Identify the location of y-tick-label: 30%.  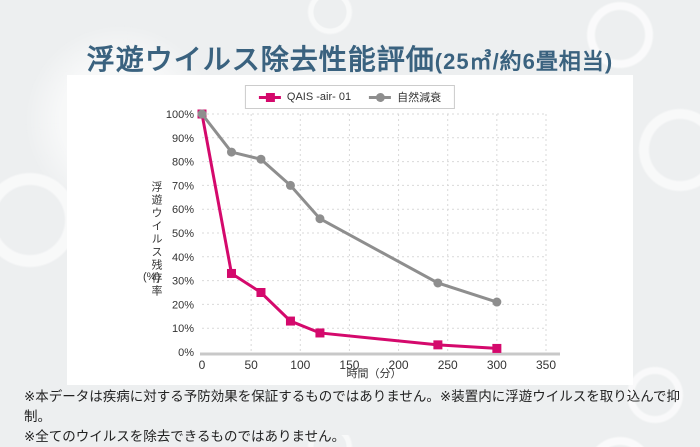
(183, 282).